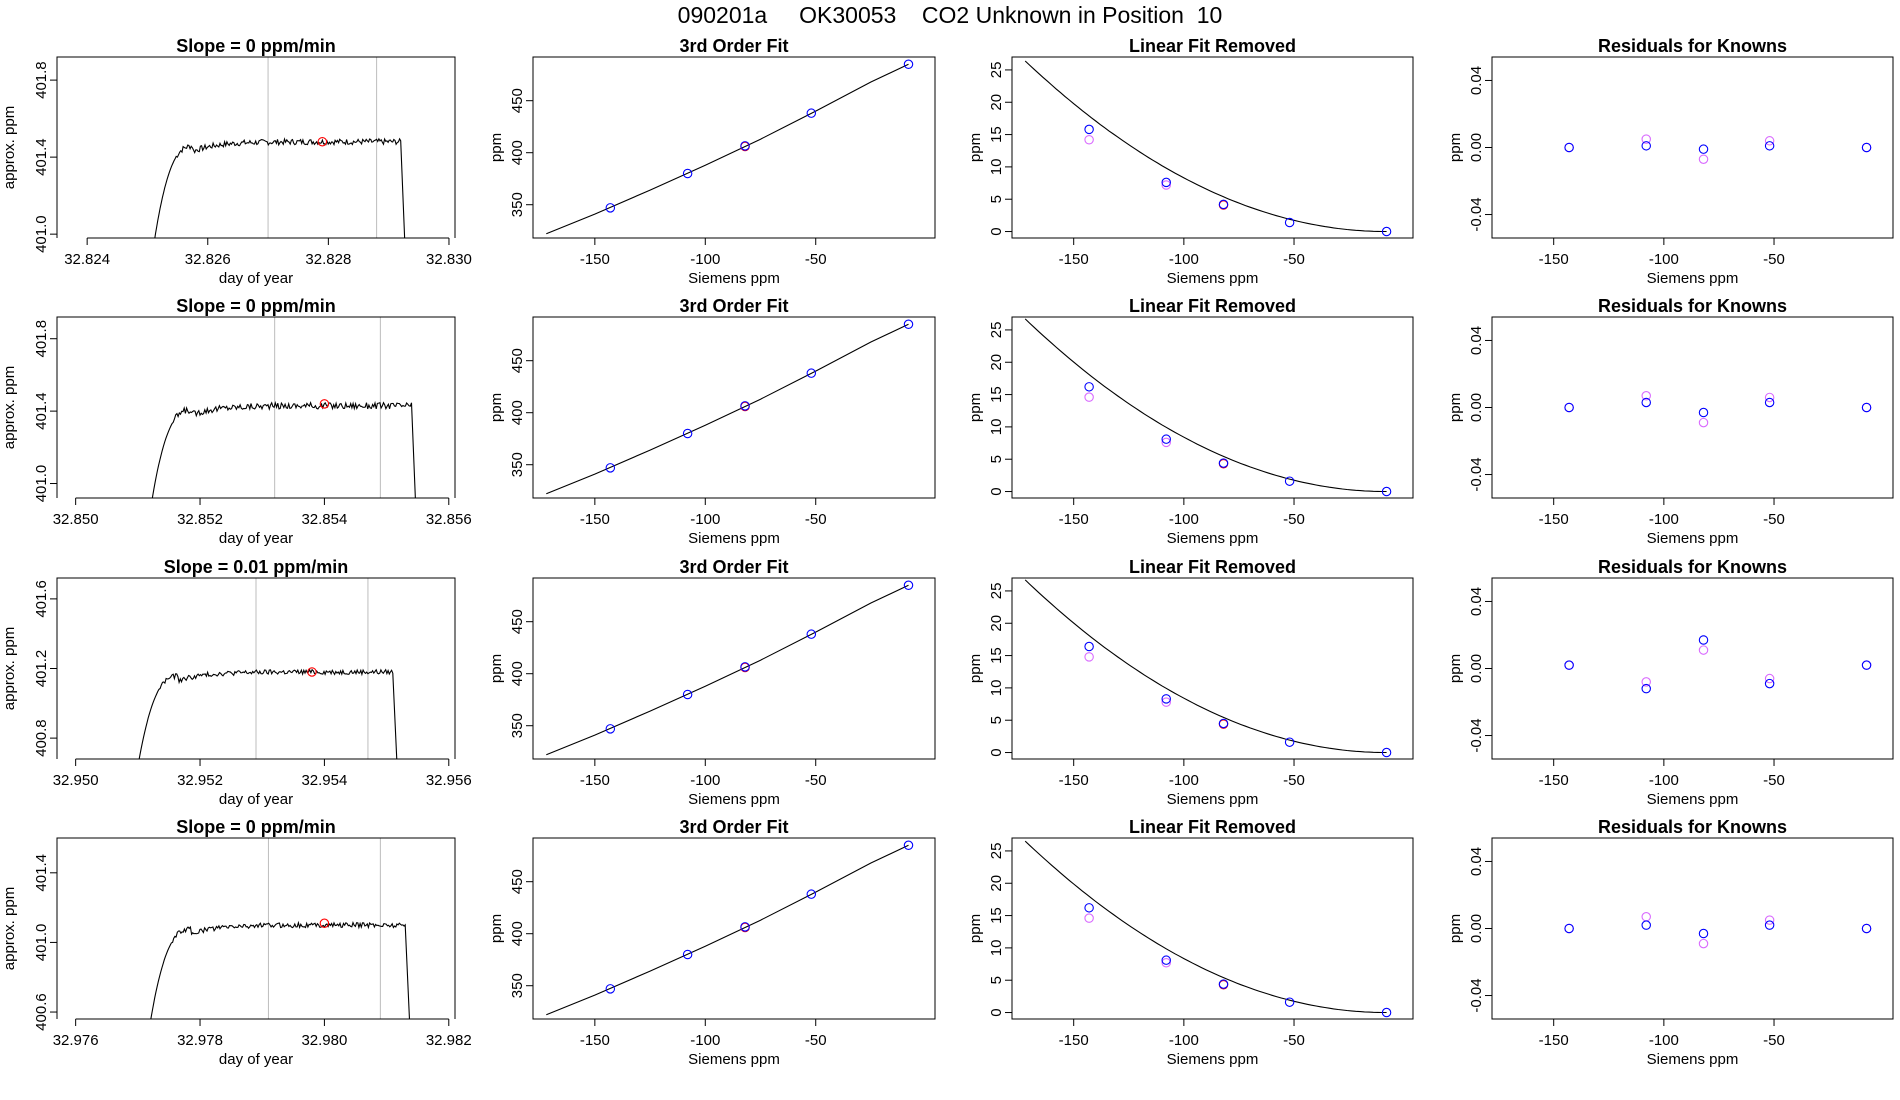 The image size is (1900, 1100). Describe the element at coordinates (1000, 670) in the screenshot. I see `y-axis: 0 5 10 15 20 25` at that location.